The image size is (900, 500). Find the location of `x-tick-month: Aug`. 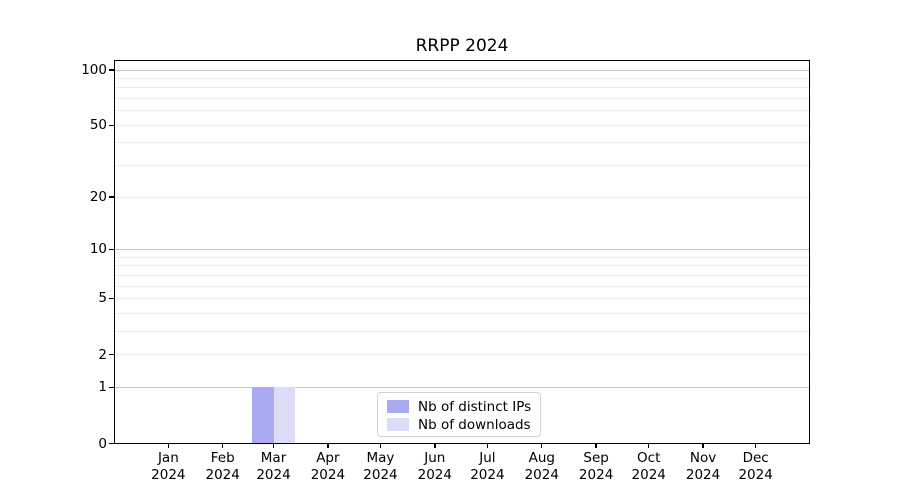

x-tick-month: Aug is located at coordinates (541, 458).